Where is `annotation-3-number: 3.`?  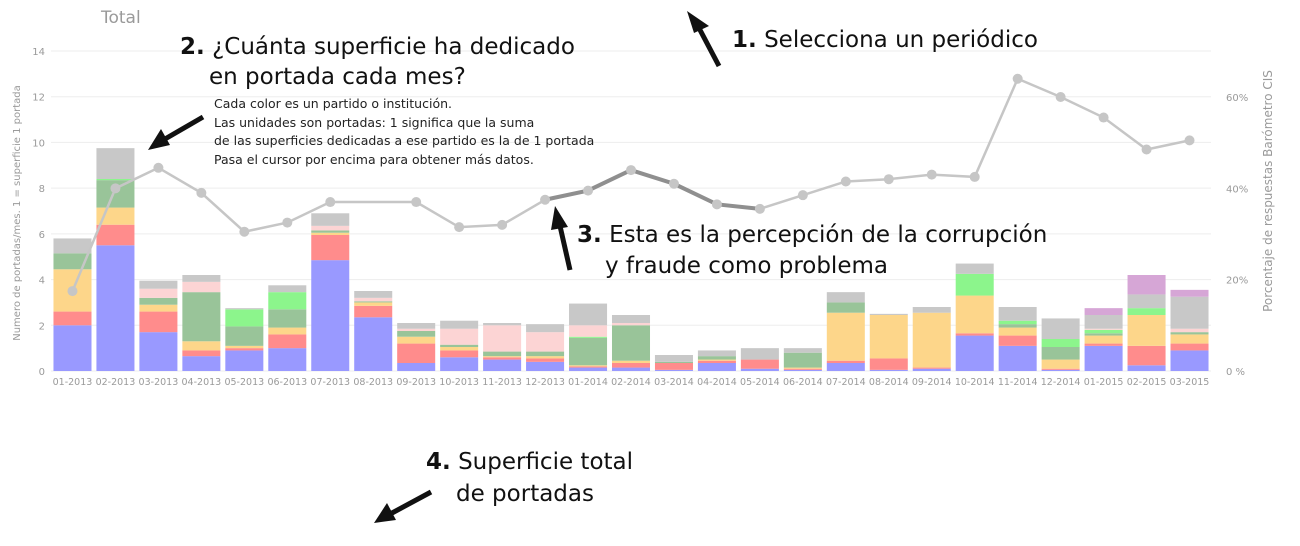
annotation-3-number: 3. is located at coordinates (589, 235).